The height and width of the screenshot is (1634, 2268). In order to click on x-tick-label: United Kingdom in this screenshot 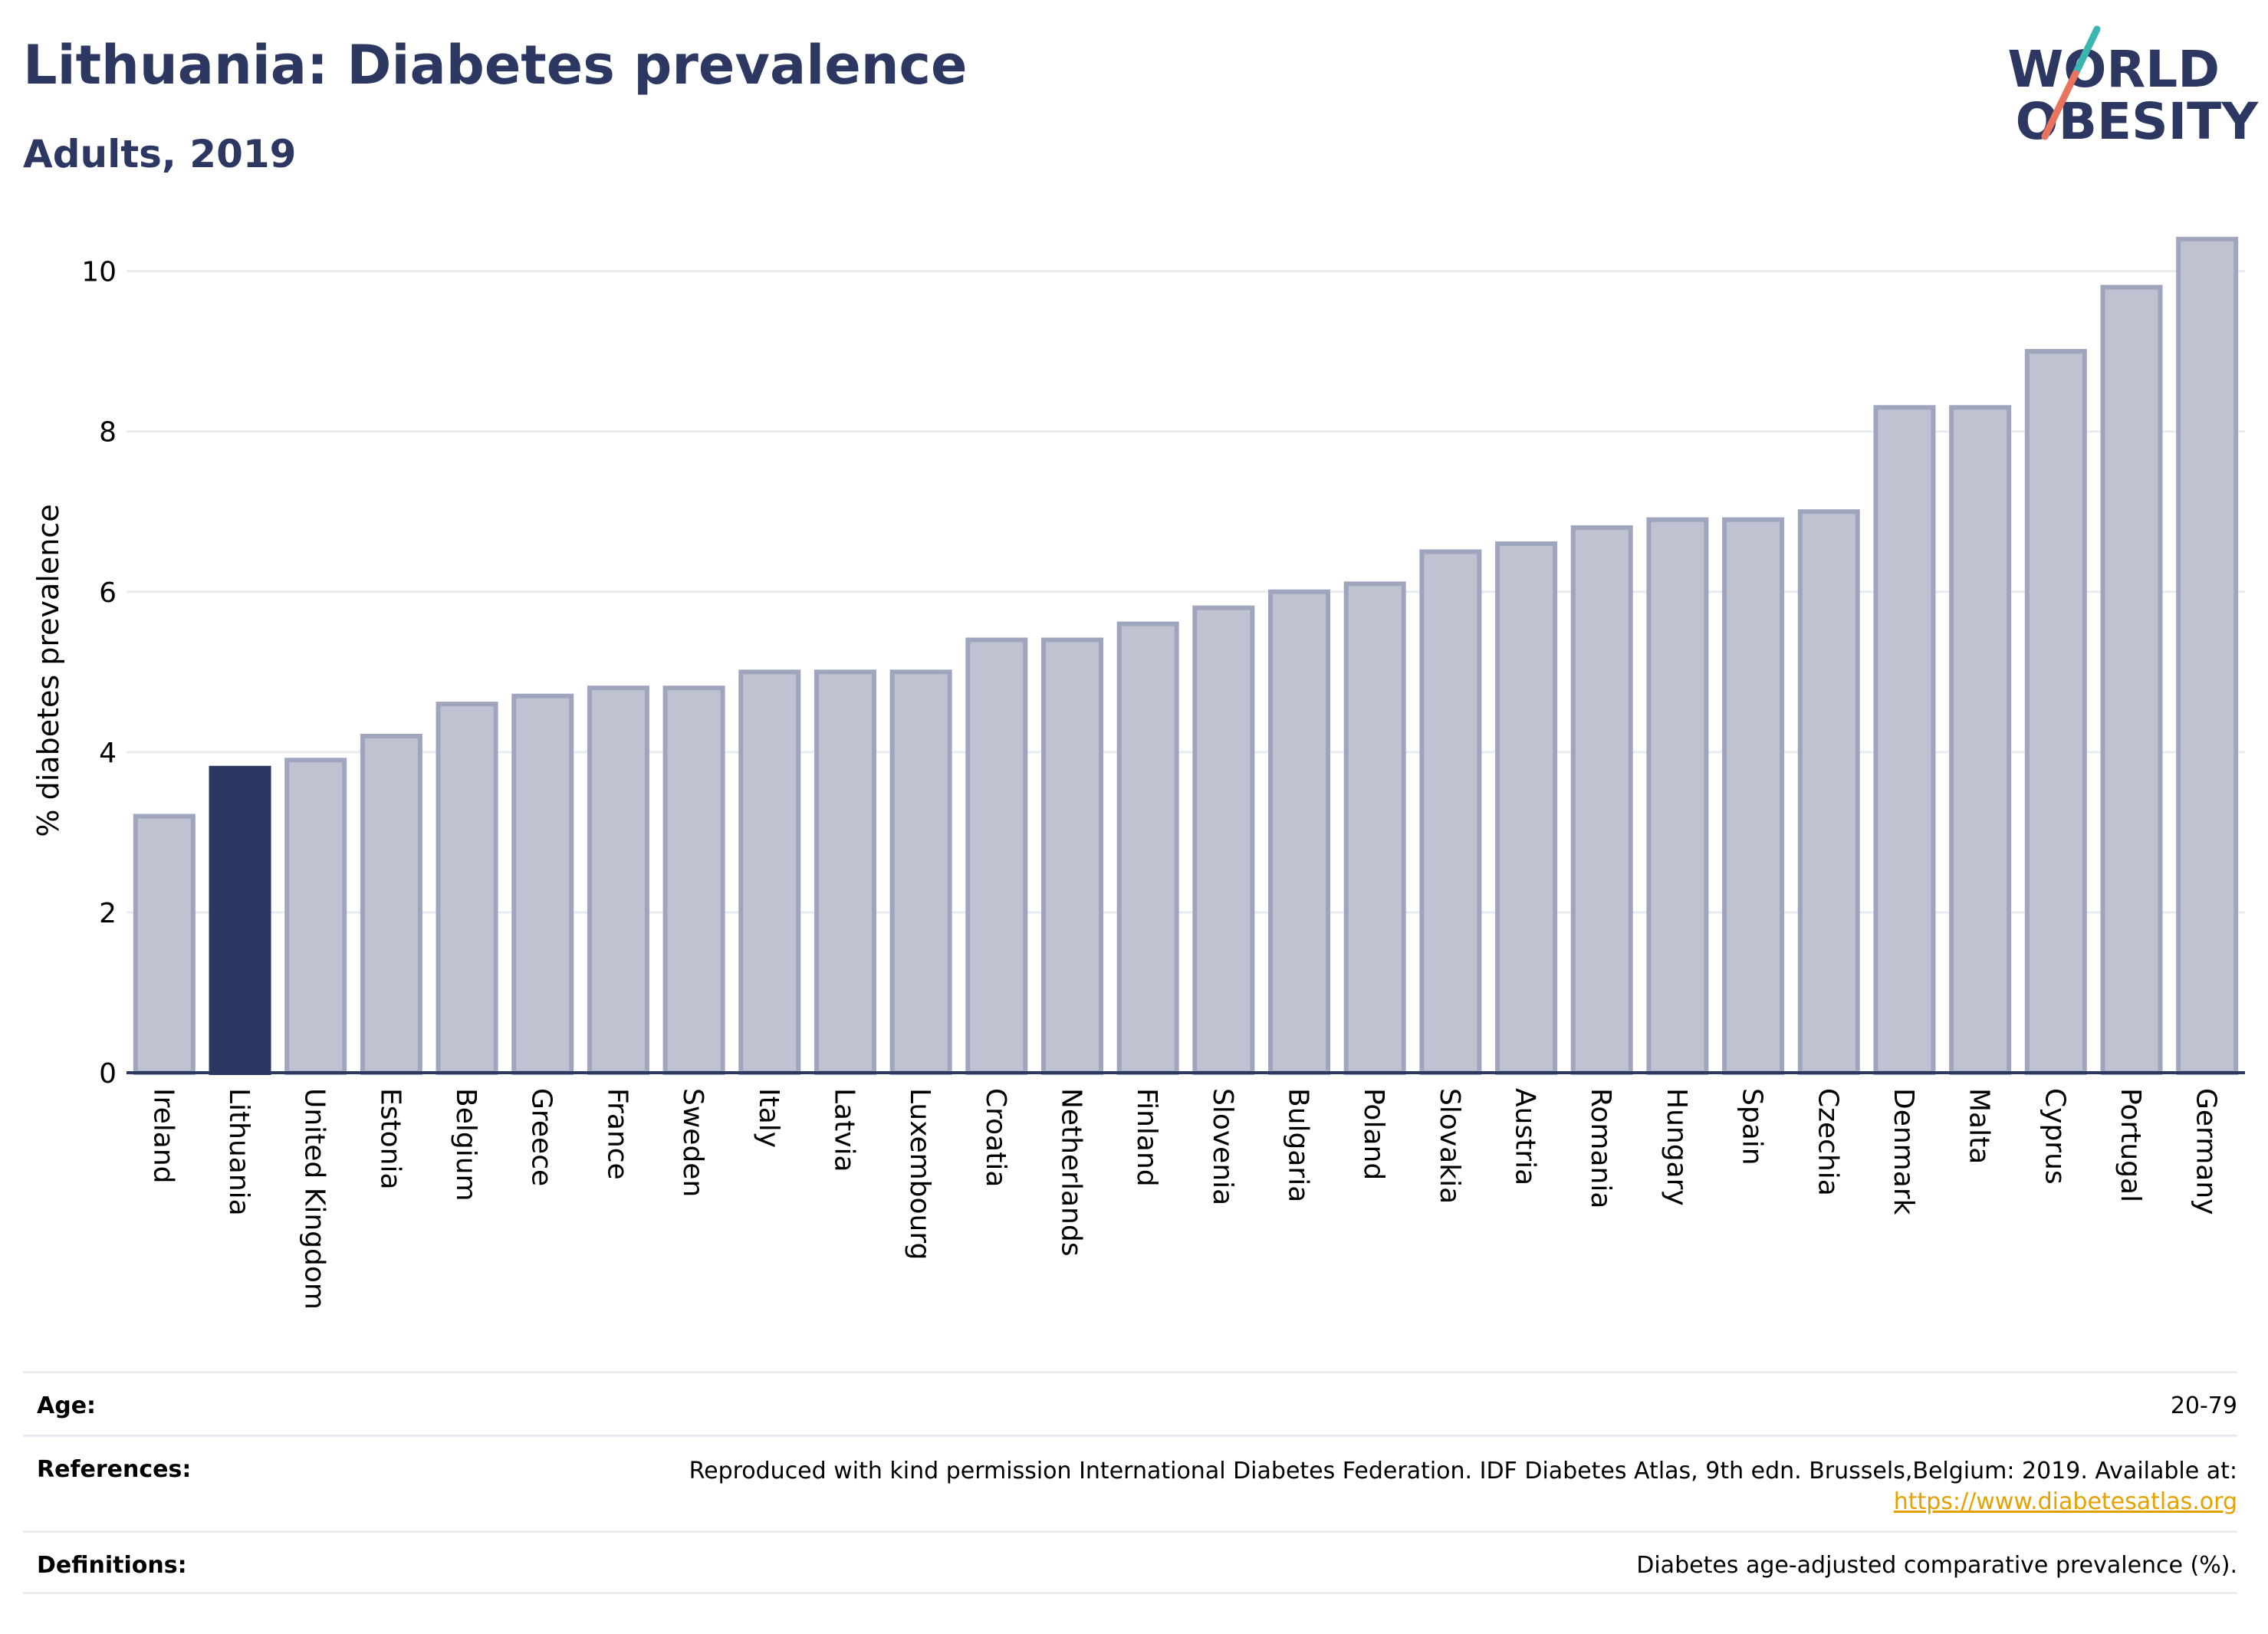, I will do `click(314, 1199)`.